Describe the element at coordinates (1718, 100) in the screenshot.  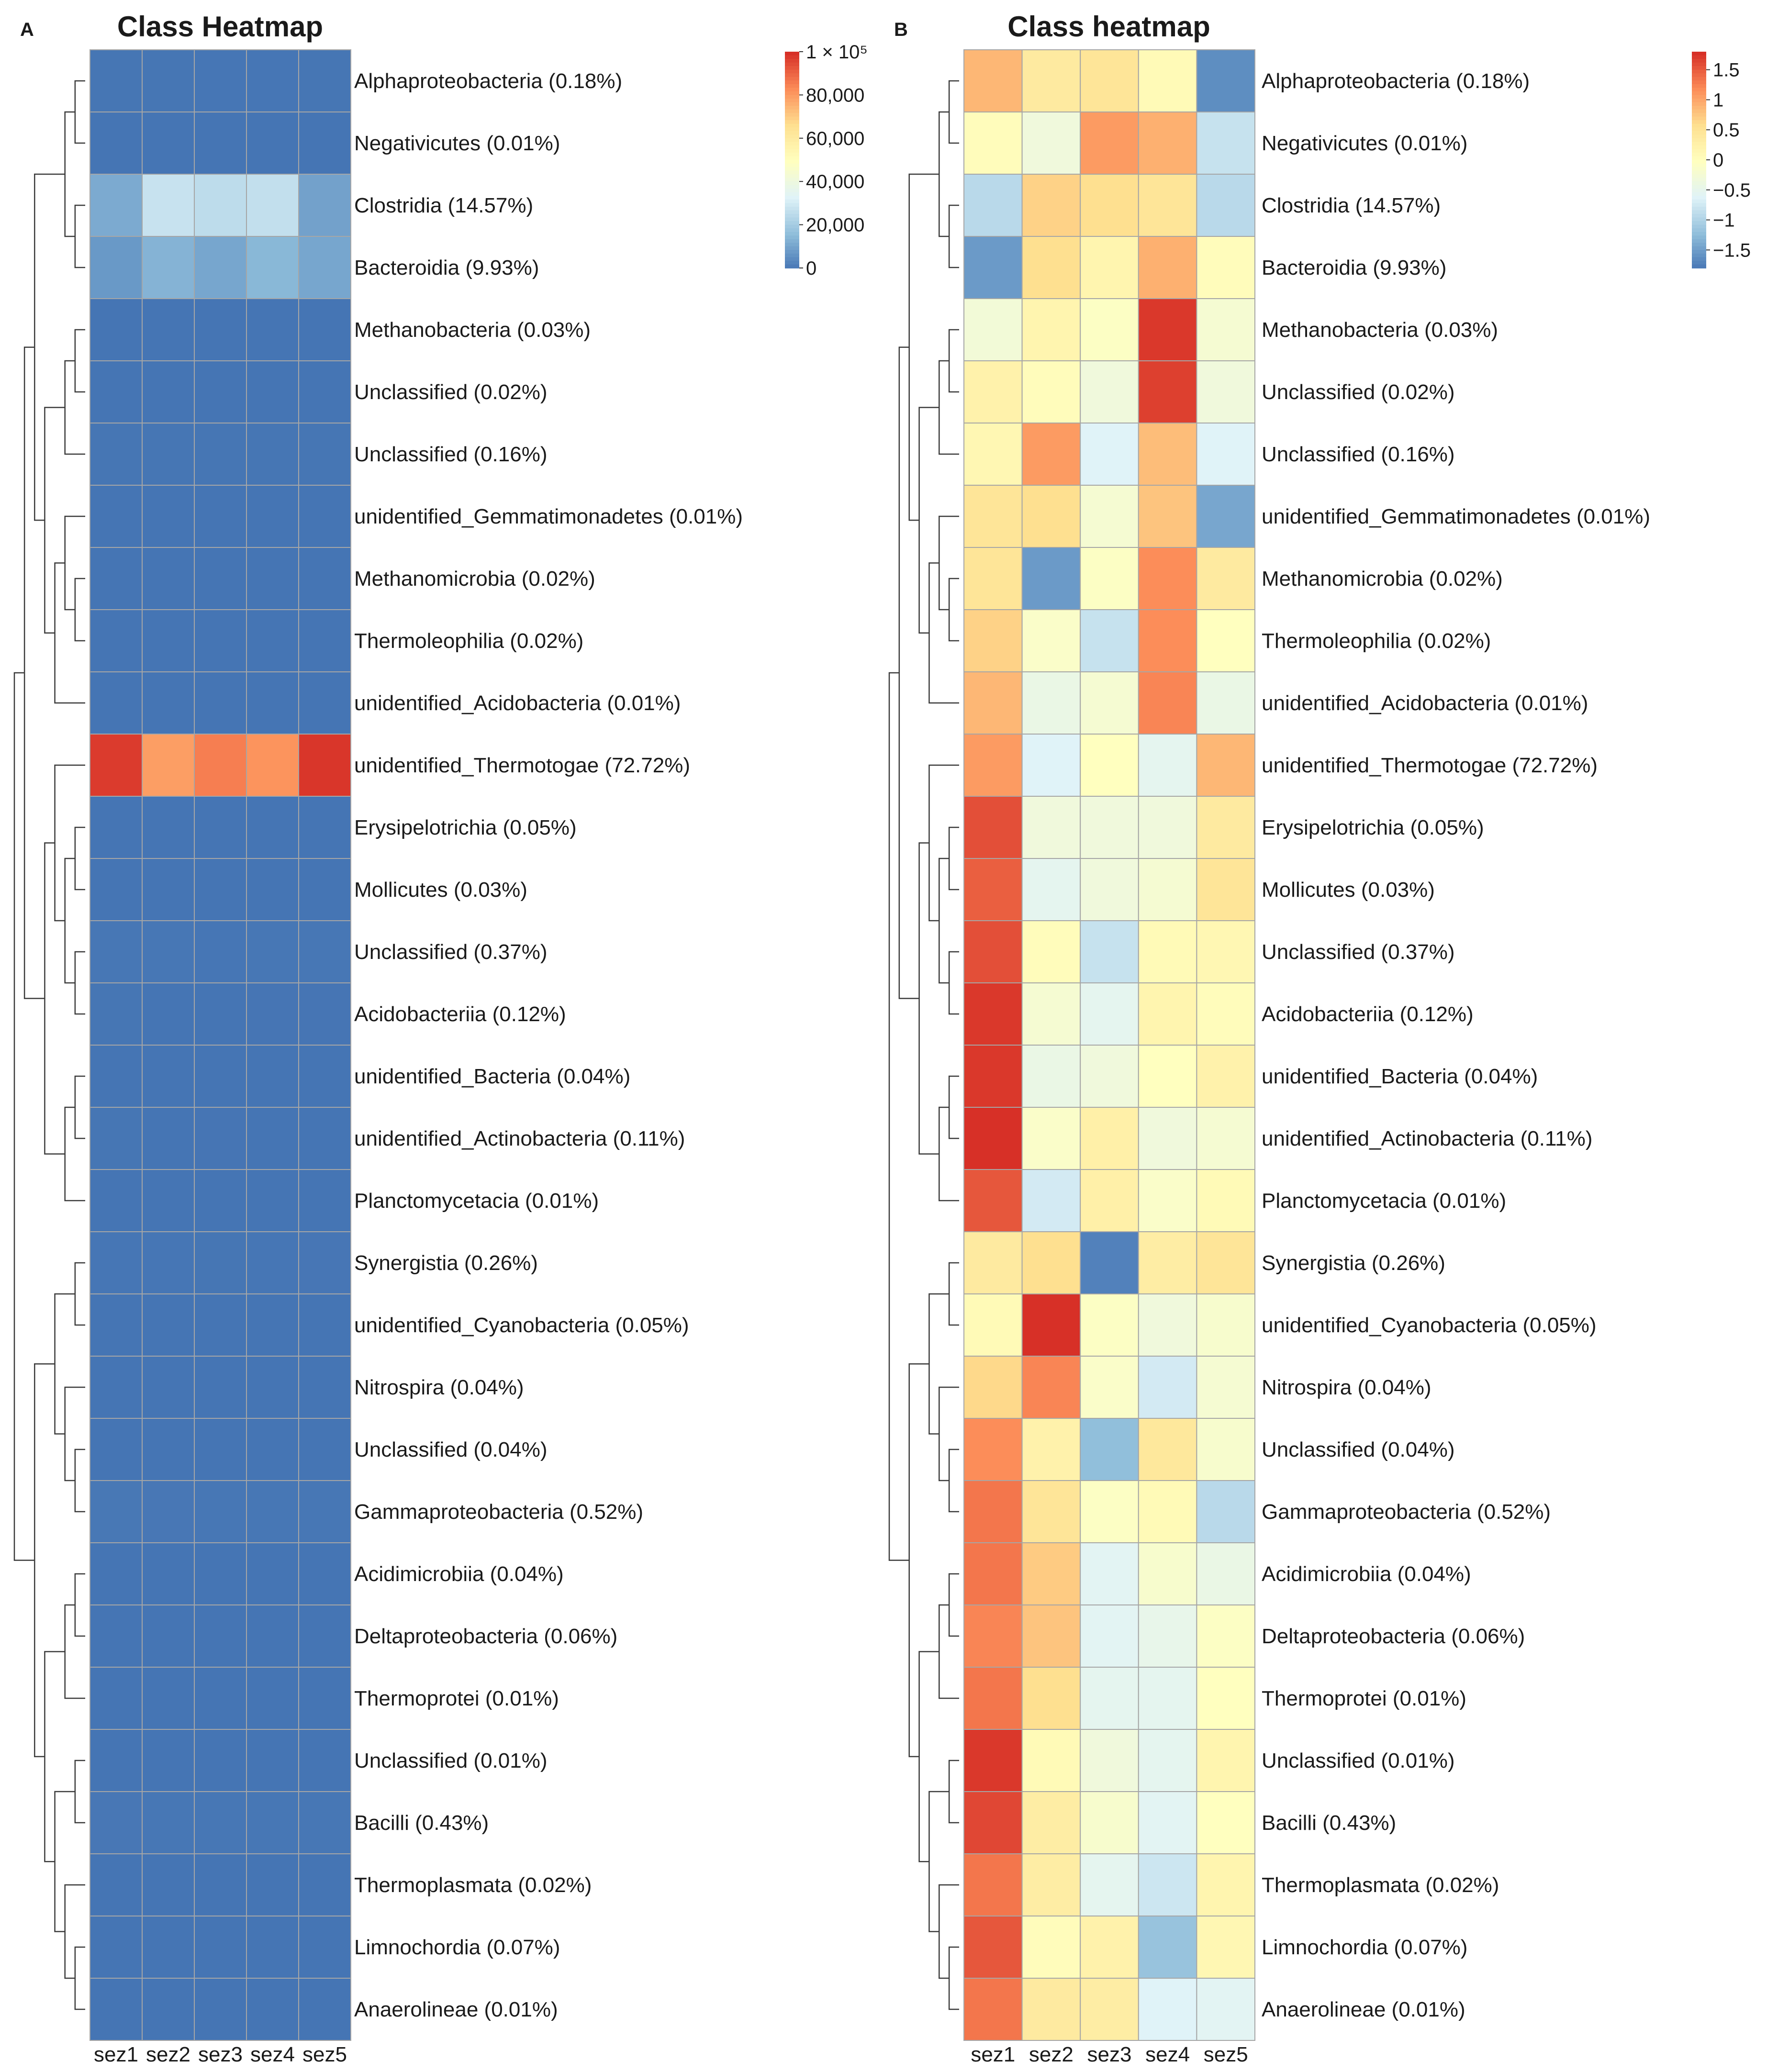
I see `legend-tick-label: 1` at that location.